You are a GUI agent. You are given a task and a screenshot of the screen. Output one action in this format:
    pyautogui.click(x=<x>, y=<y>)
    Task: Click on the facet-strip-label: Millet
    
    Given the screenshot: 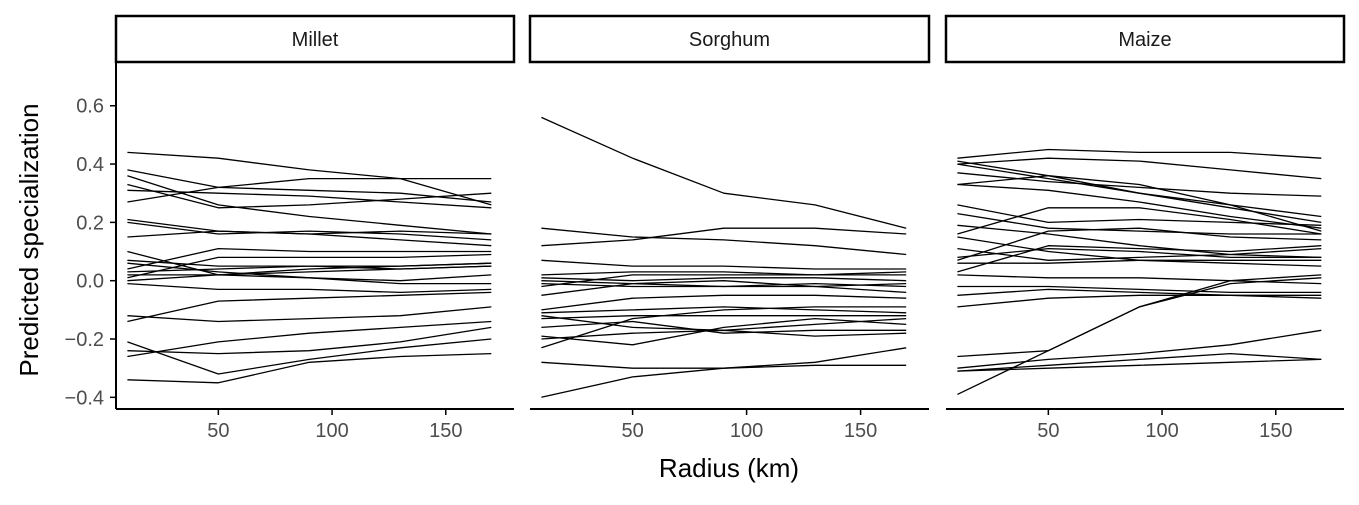 What is the action you would take?
    pyautogui.click(x=315, y=40)
    